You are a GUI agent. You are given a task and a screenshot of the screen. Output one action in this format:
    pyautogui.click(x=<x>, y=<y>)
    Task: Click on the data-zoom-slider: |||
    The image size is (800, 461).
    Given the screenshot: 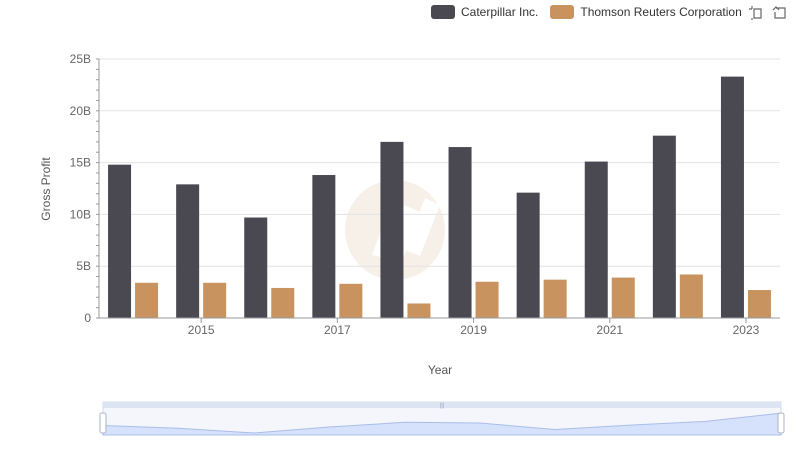 What is the action you would take?
    pyautogui.click(x=442, y=418)
    